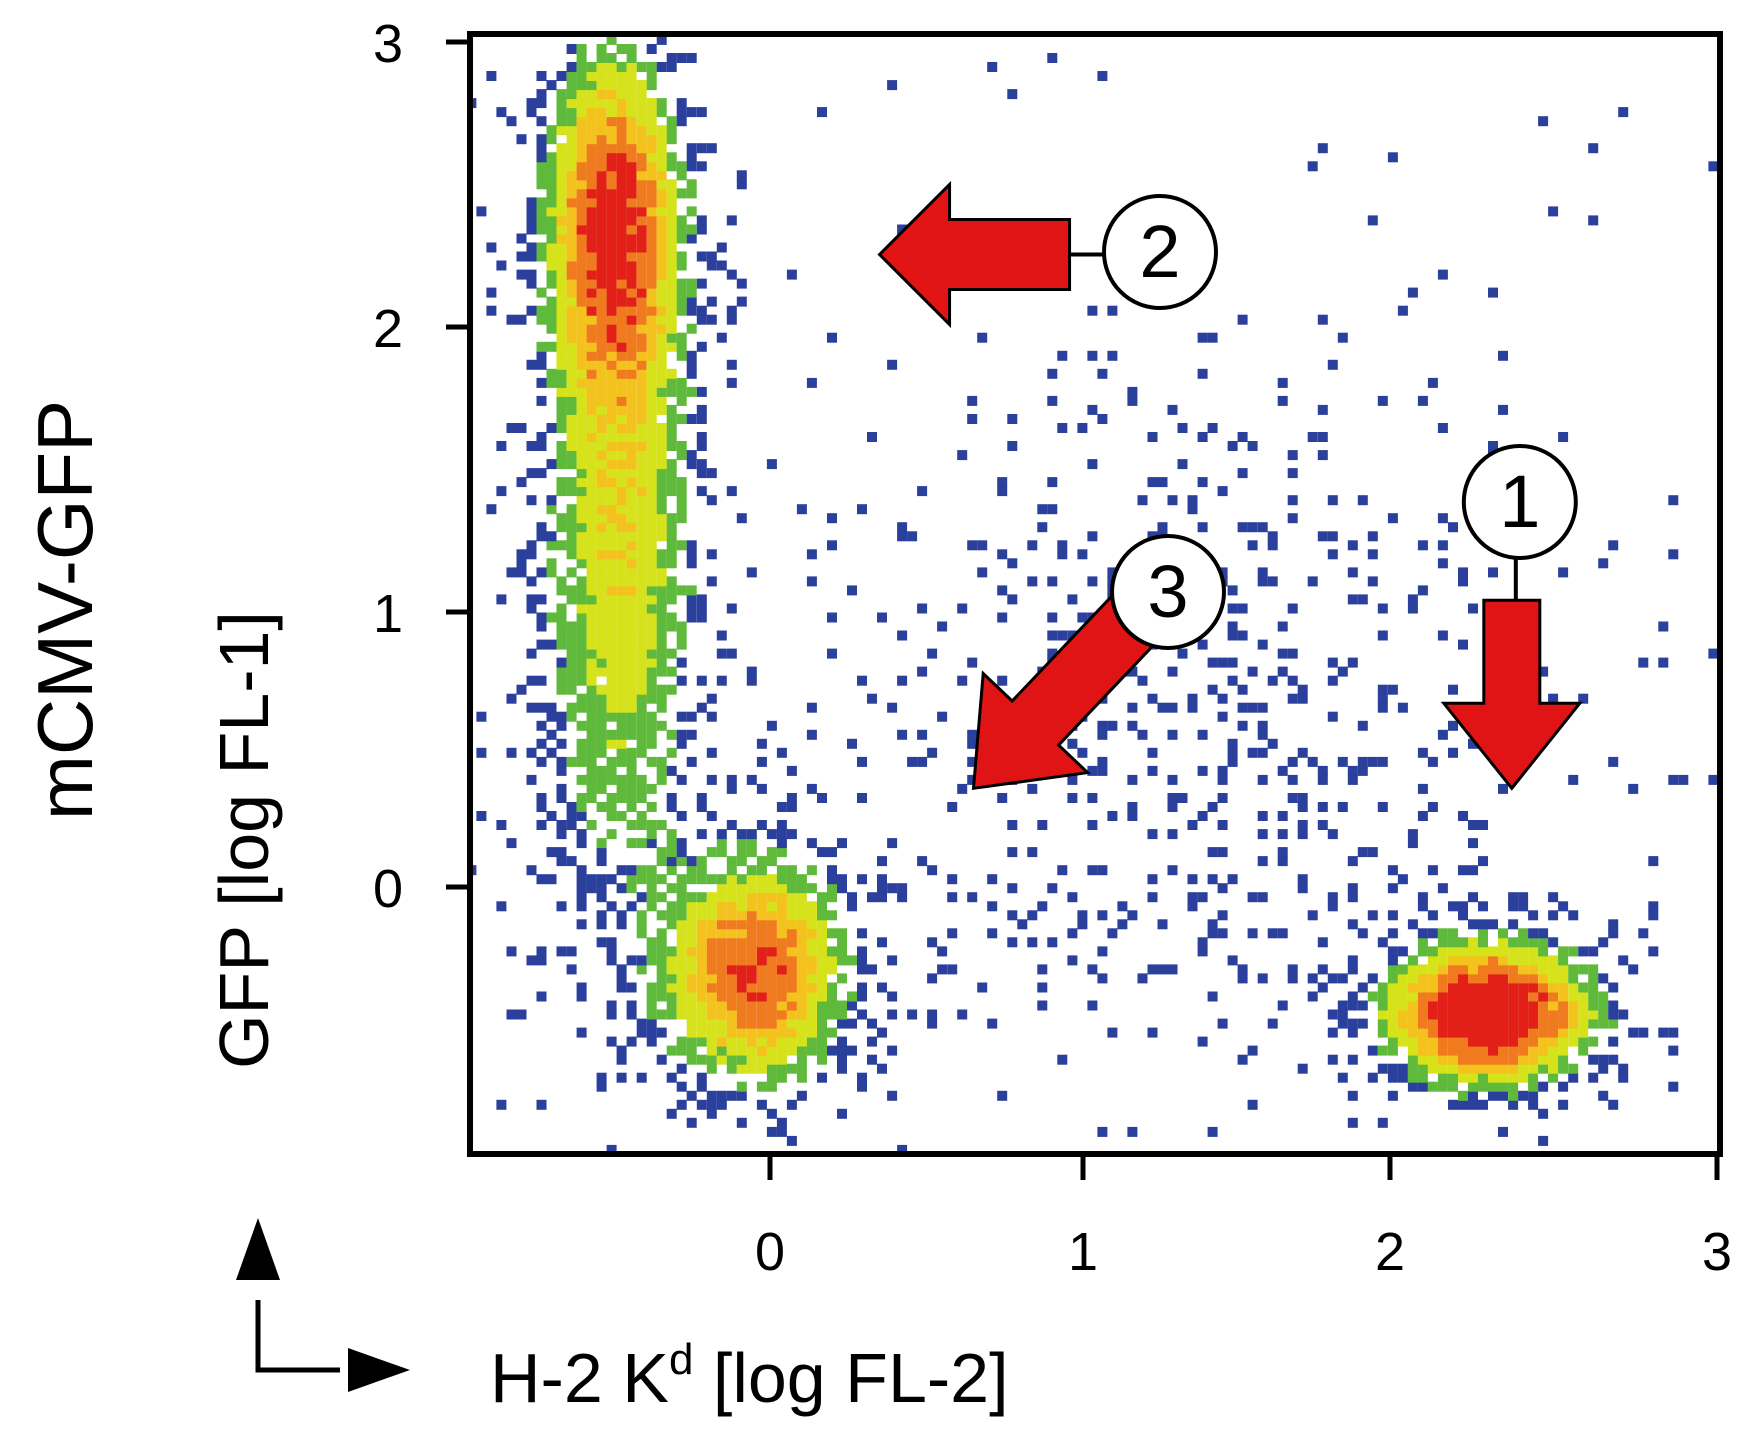  What do you see at coordinates (388, 889) in the screenshot?
I see `y-tick-label: 0` at bounding box center [388, 889].